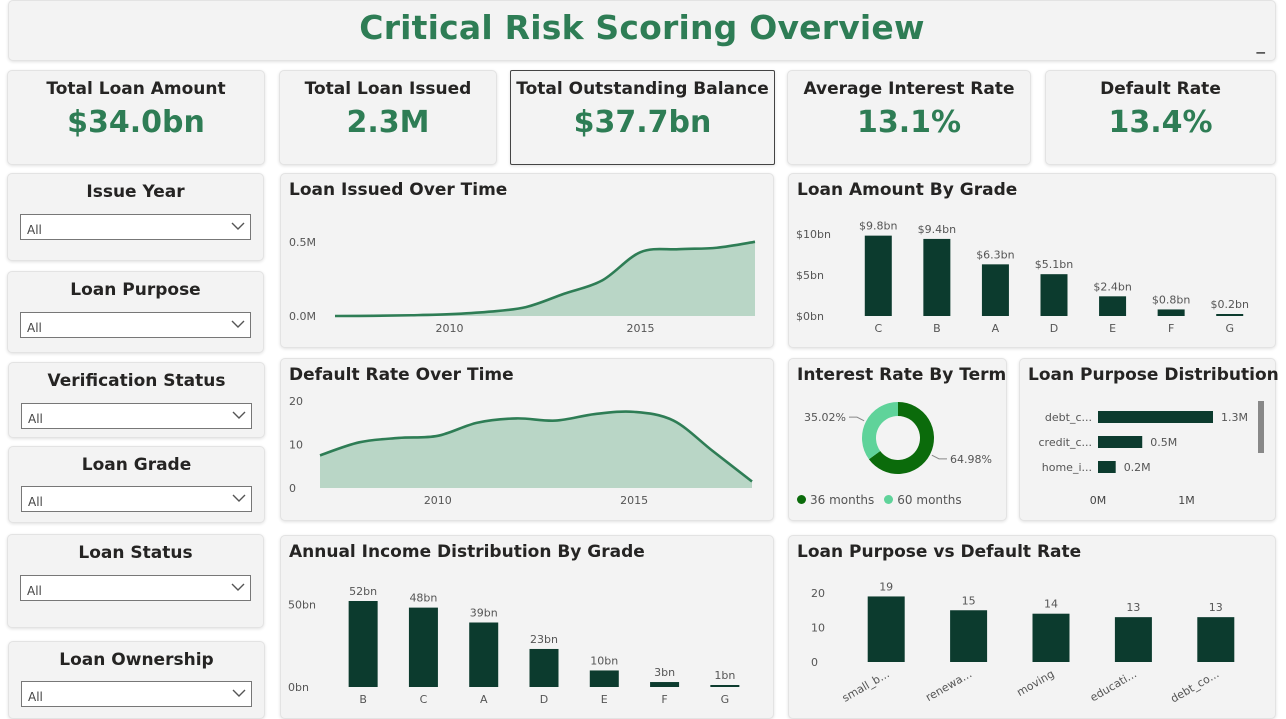 Image resolution: width=1286 pixels, height=719 pixels. Describe the element at coordinates (135, 192) in the screenshot. I see `slicer-label: Issue Year` at that location.